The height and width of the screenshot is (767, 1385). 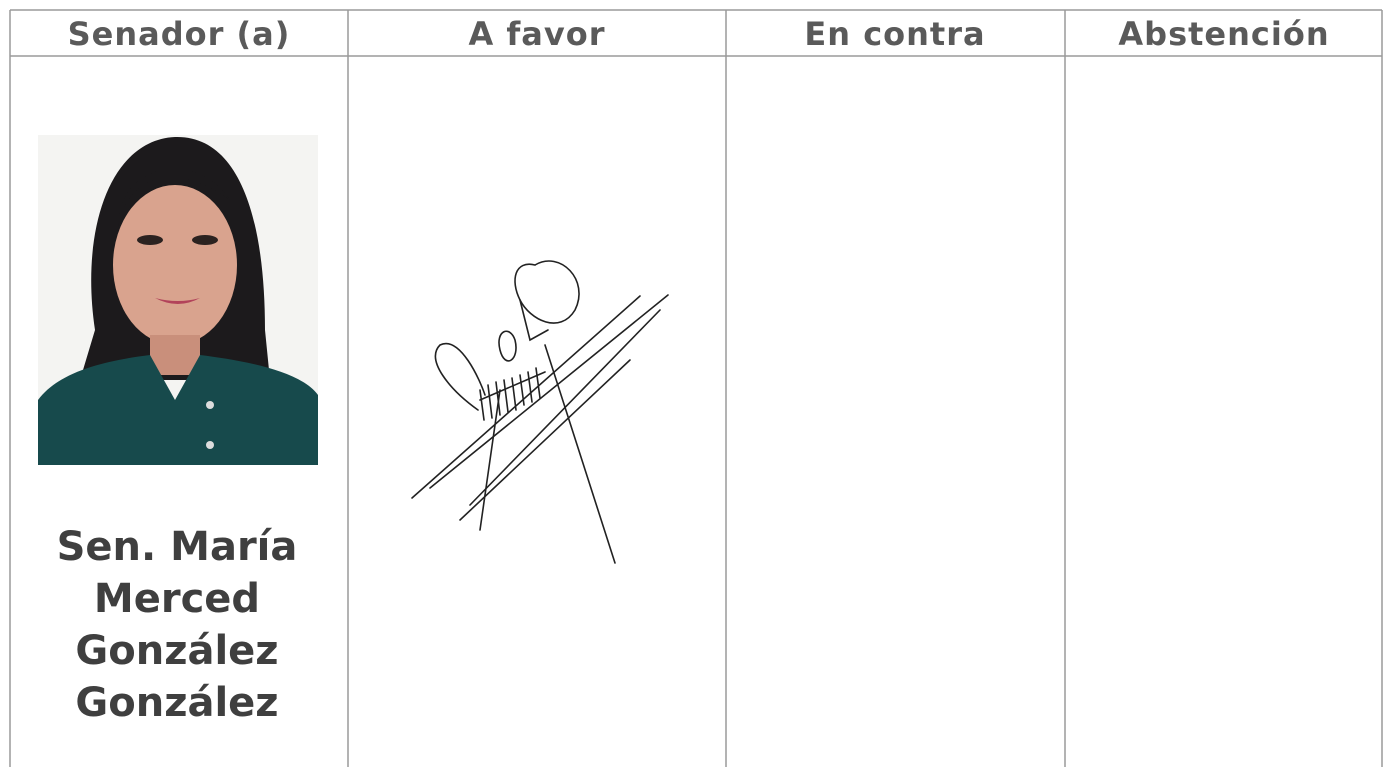 I want to click on senator-name: Sen. María Merced González González, so click(x=177, y=625).